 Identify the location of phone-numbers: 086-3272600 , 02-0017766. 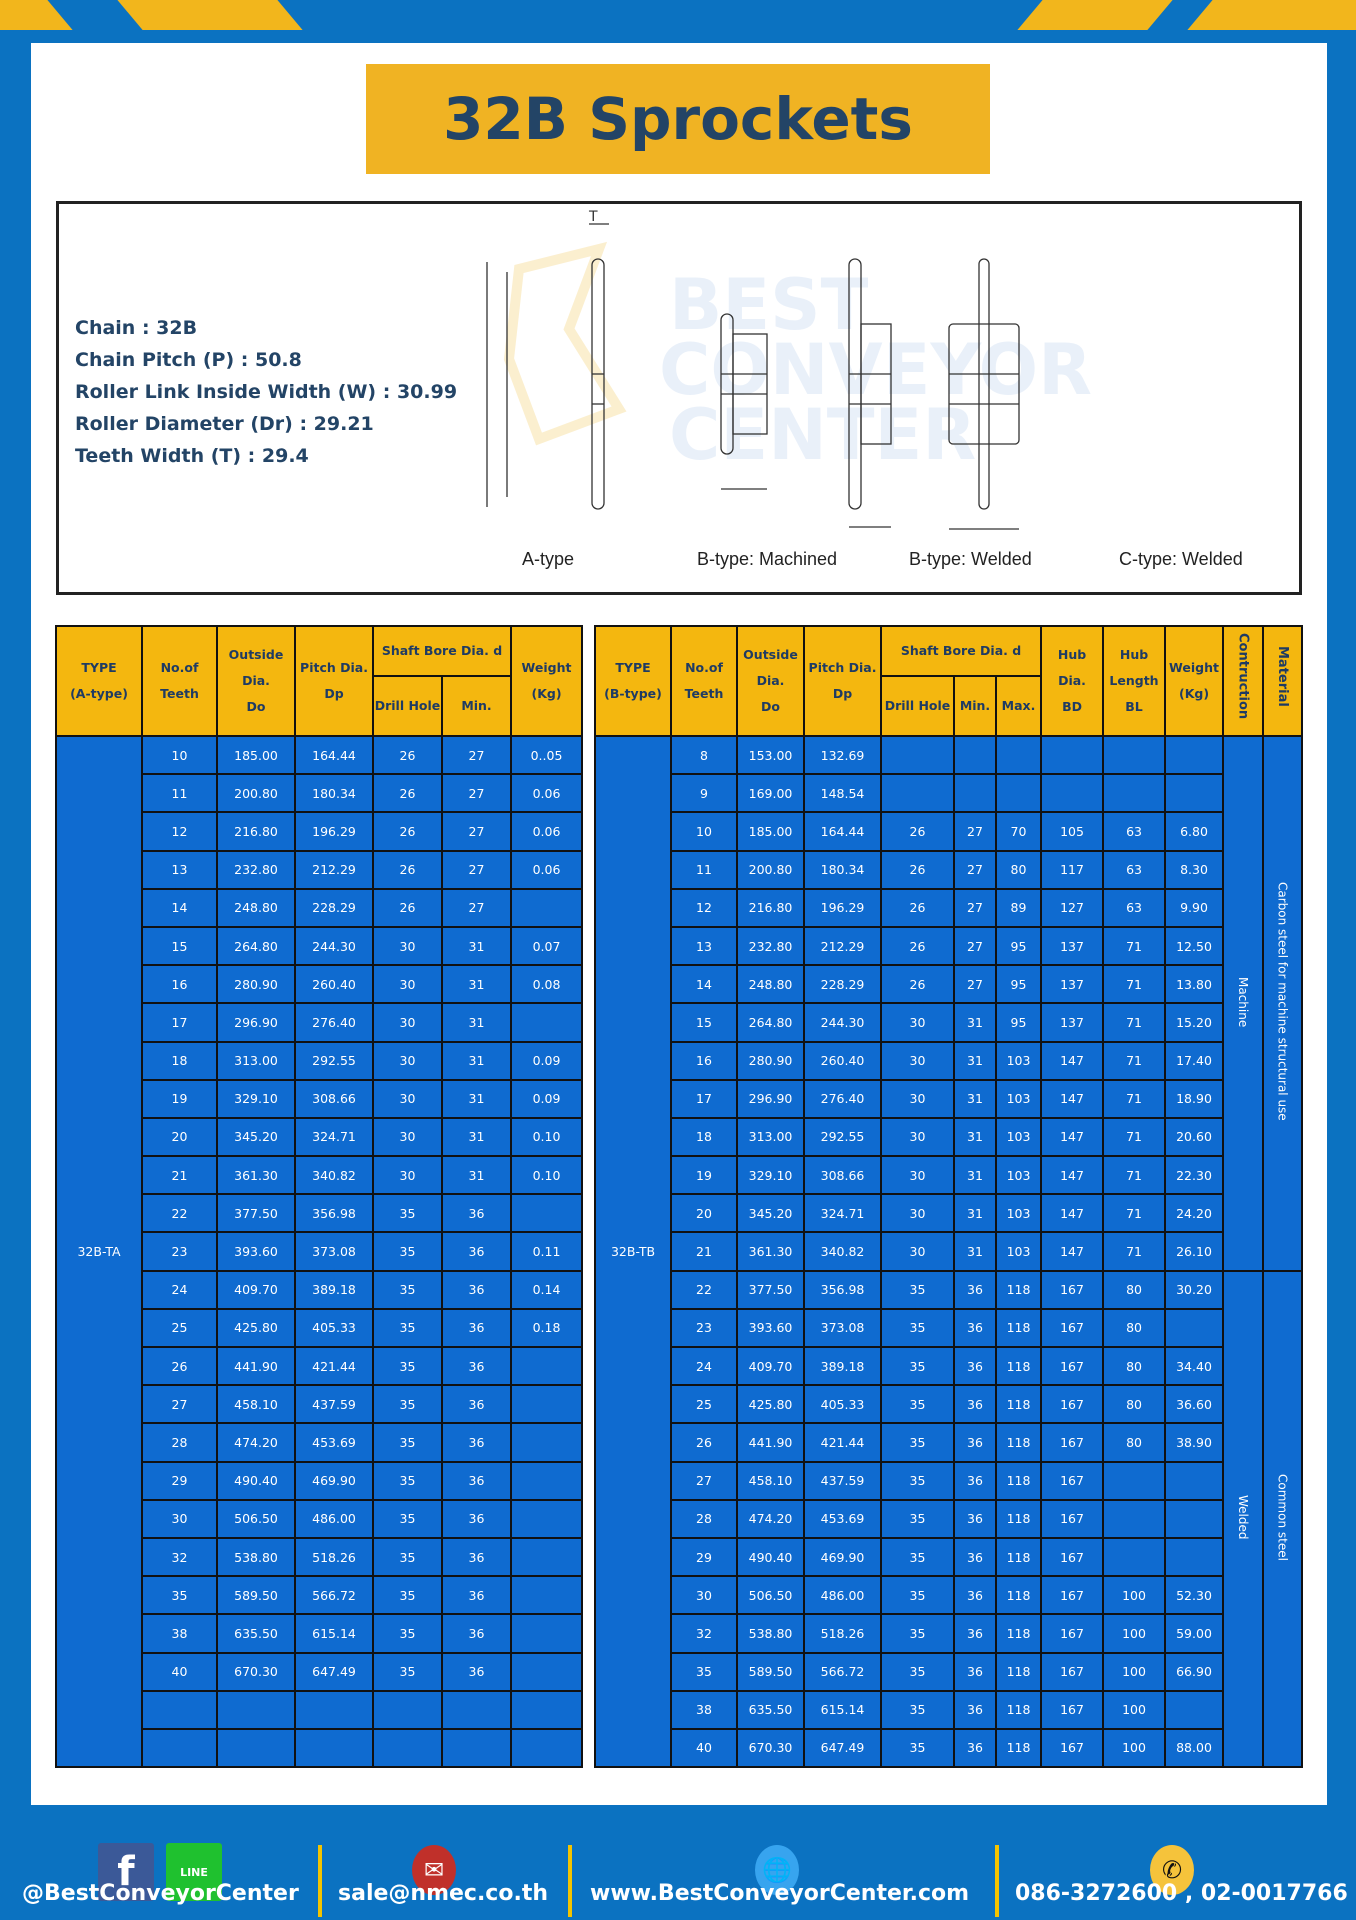
(1181, 1893).